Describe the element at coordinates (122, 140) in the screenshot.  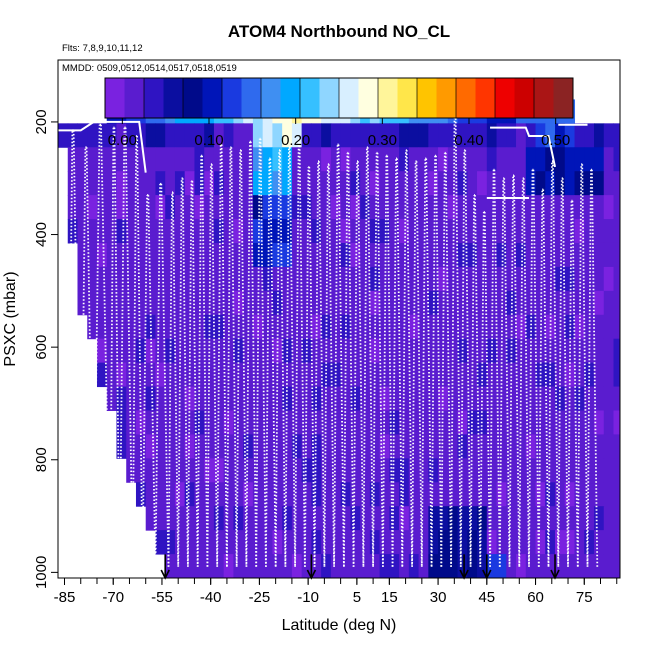
I see `colorbar-tick-label: 0.00` at that location.